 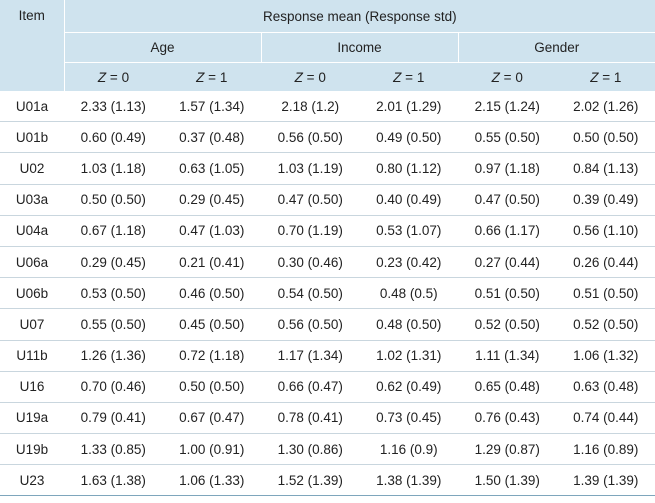 What do you see at coordinates (408, 168) in the screenshot?
I see `value-cell: 0.80 (1.12)` at bounding box center [408, 168].